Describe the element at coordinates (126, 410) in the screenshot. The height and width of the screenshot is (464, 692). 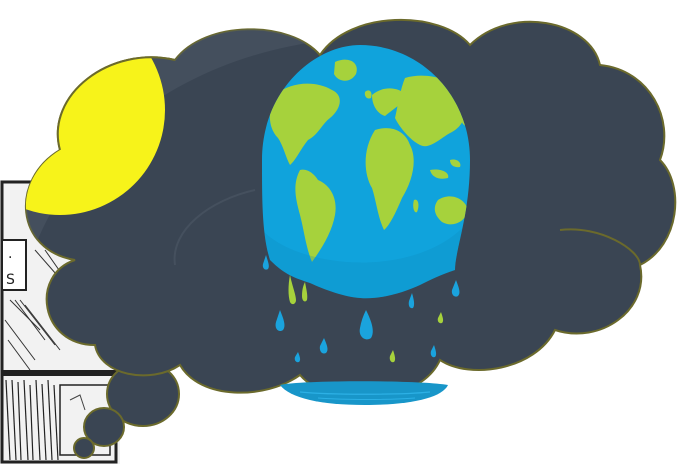
I see `thought-bubble-tail` at that location.